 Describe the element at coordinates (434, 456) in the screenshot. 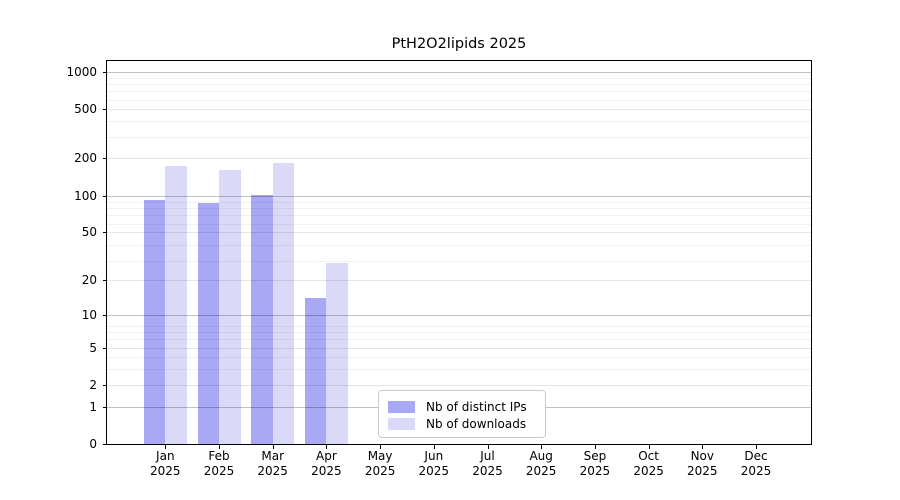

I see `x-tick-month: Jun` at that location.